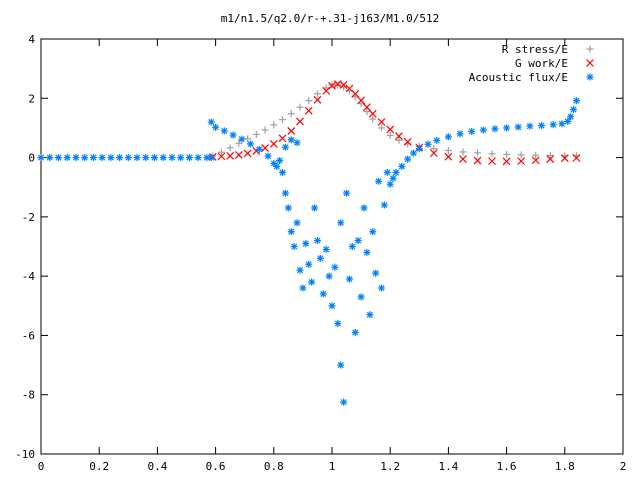  I want to click on y-tick-label: -6, so click(28, 335).